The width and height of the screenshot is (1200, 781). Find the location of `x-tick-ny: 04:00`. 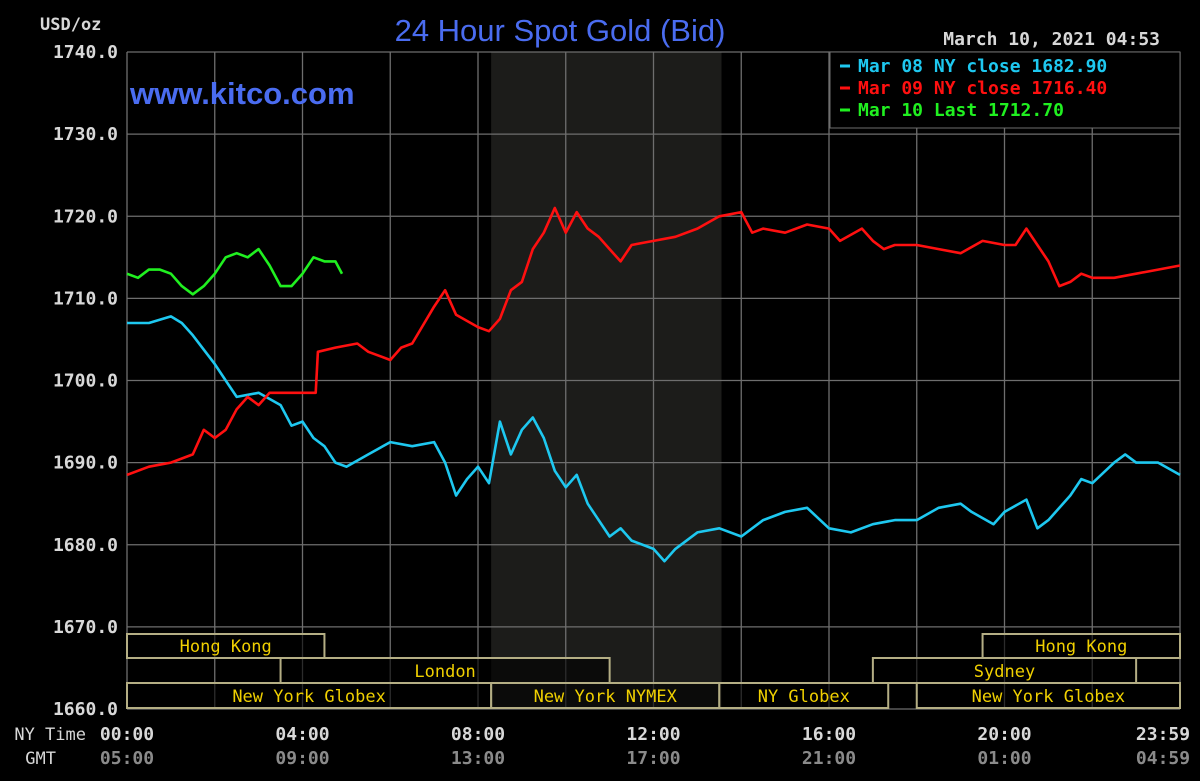

x-tick-ny: 04:00 is located at coordinates (302, 734).